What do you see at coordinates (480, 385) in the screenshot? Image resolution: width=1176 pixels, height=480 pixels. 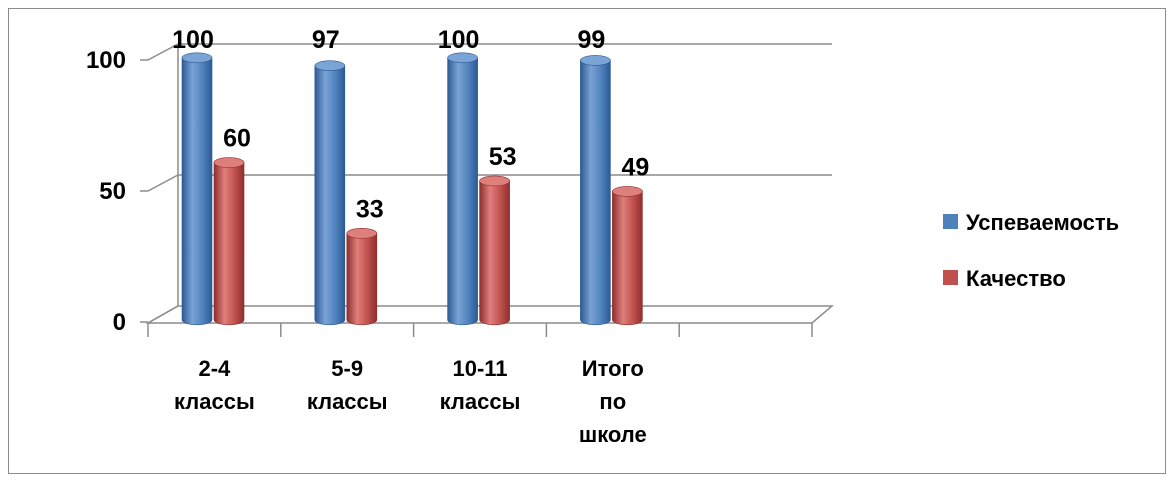 I see `x-tick-label: 10-11 классы` at bounding box center [480, 385].